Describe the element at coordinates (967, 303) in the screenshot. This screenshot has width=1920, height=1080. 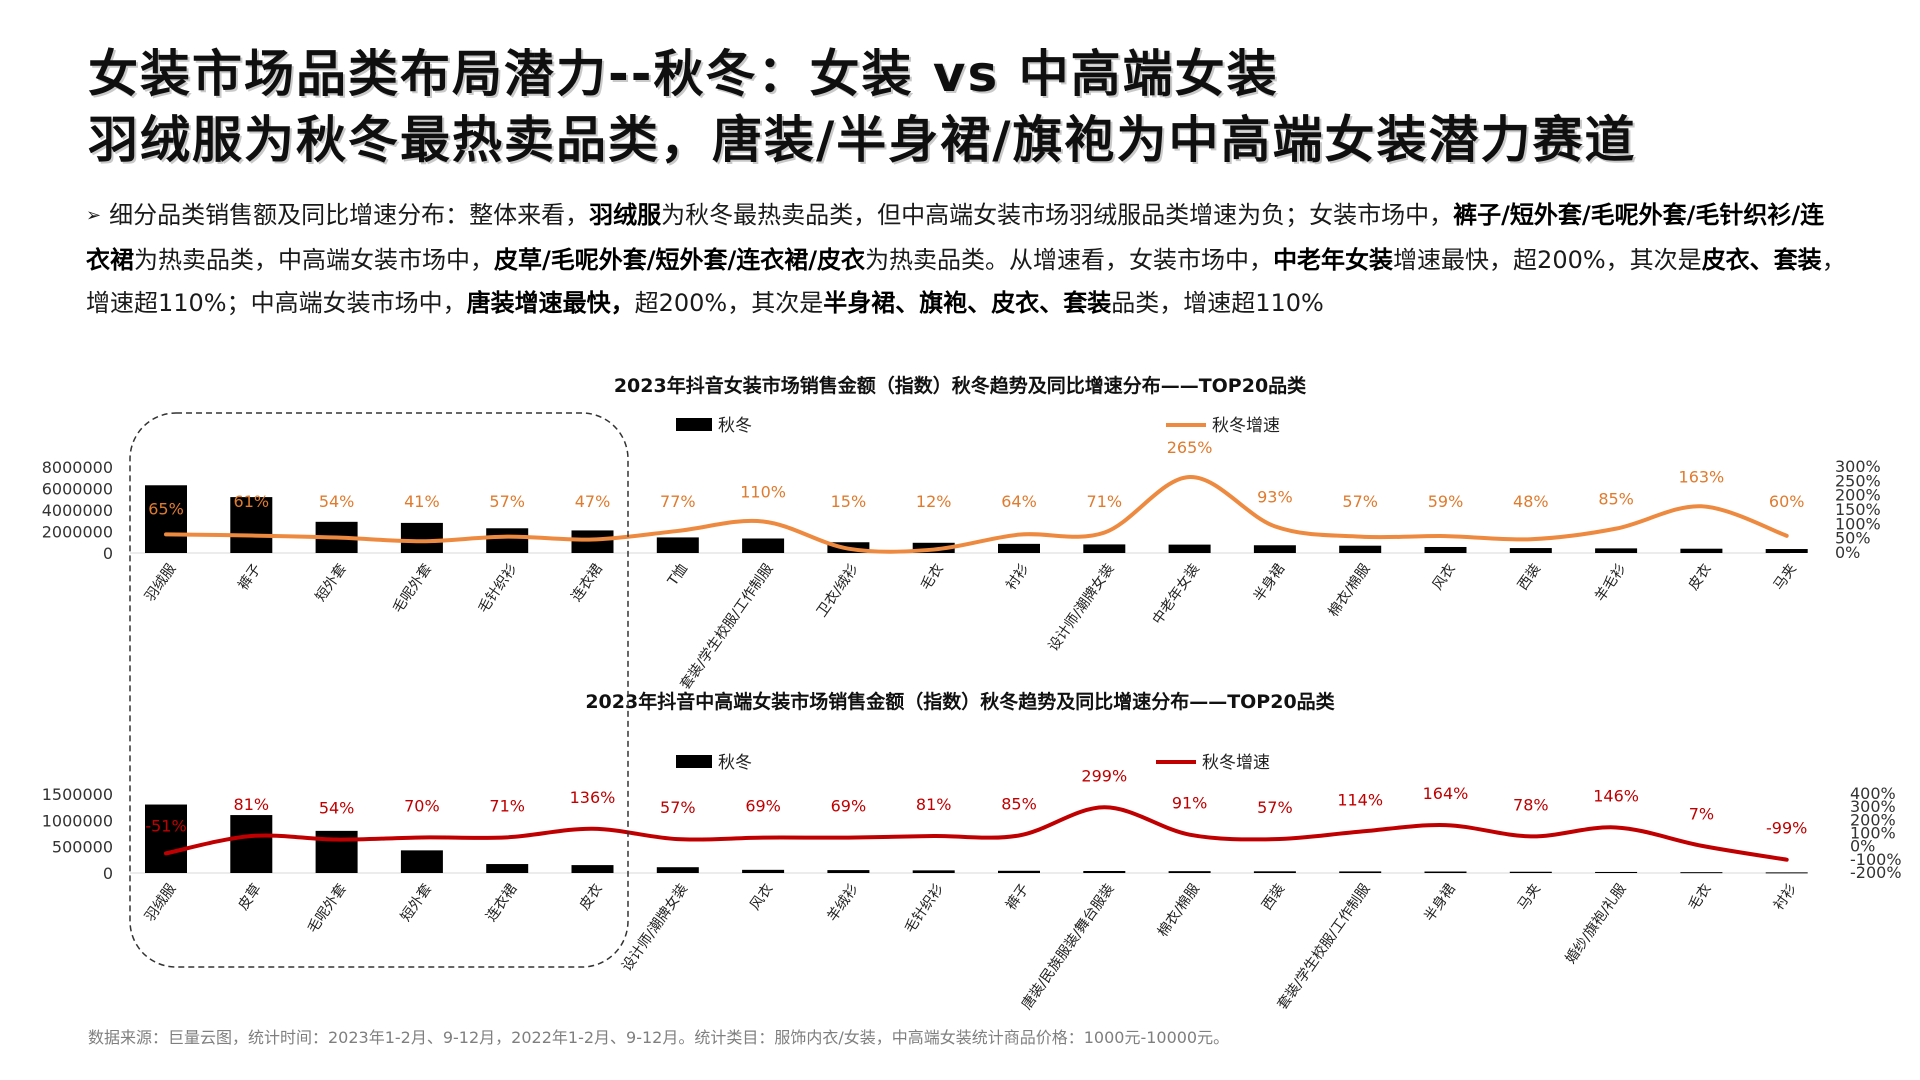
I see `summary-highlight: 半身裙、旗袍、皮衣、套装` at that location.